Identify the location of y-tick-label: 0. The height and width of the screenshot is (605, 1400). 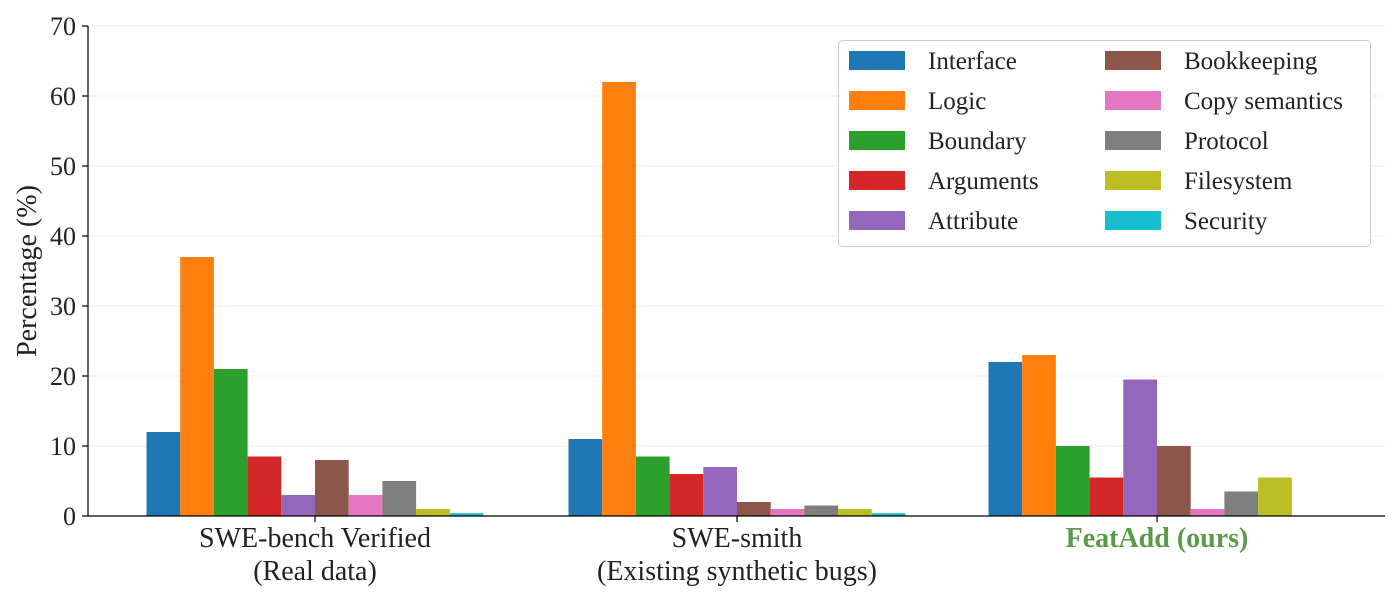
(69, 516).